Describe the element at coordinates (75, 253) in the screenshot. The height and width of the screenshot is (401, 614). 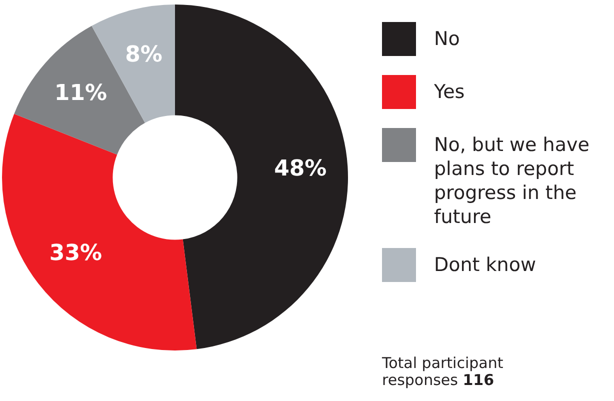
I see `data-label: 33%` at that location.